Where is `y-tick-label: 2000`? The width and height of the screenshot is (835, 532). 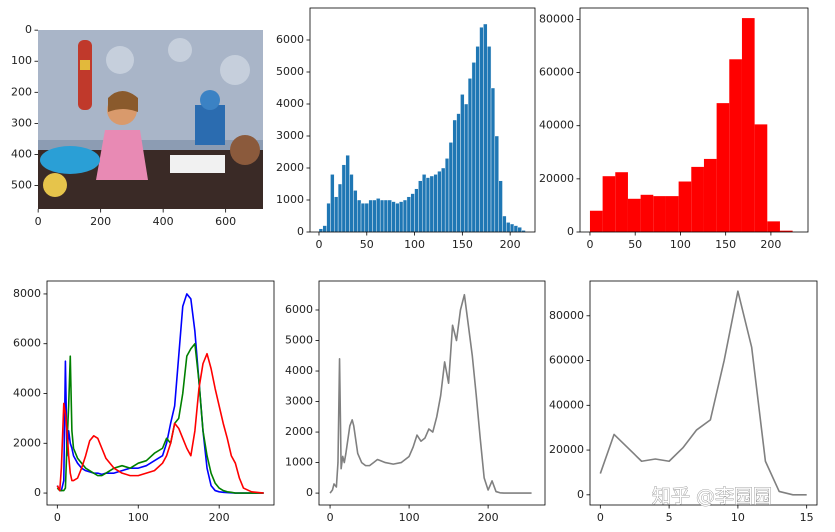 y-tick-label: 2000 is located at coordinates (299, 431).